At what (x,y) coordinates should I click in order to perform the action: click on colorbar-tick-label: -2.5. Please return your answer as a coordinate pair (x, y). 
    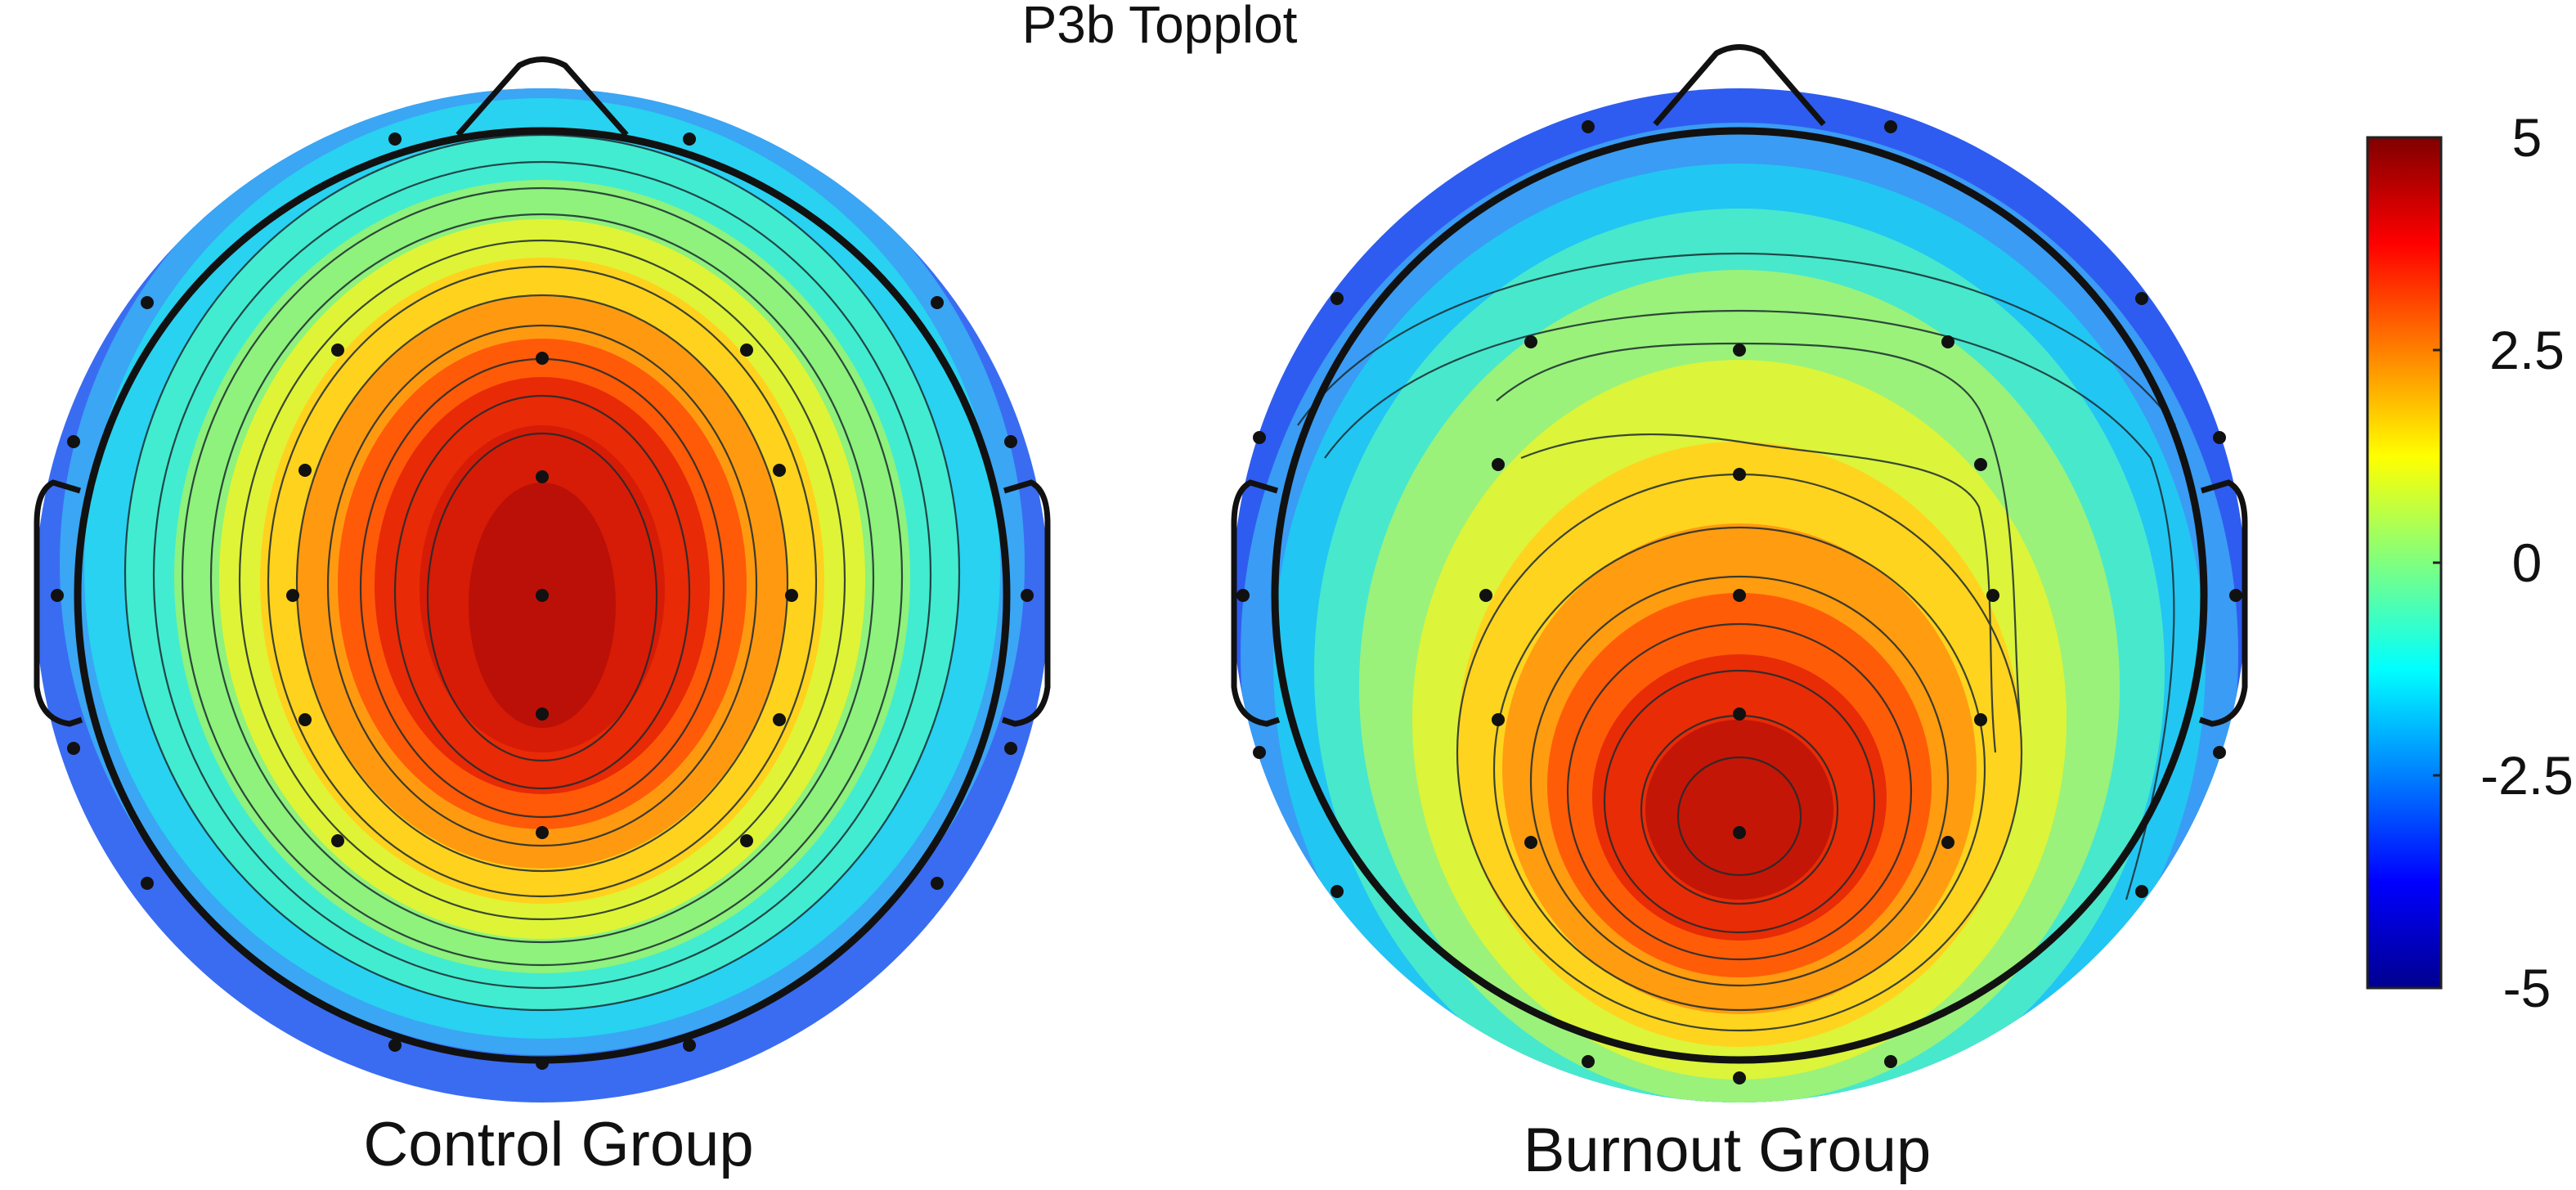
    Looking at the image, I should click on (2527, 775).